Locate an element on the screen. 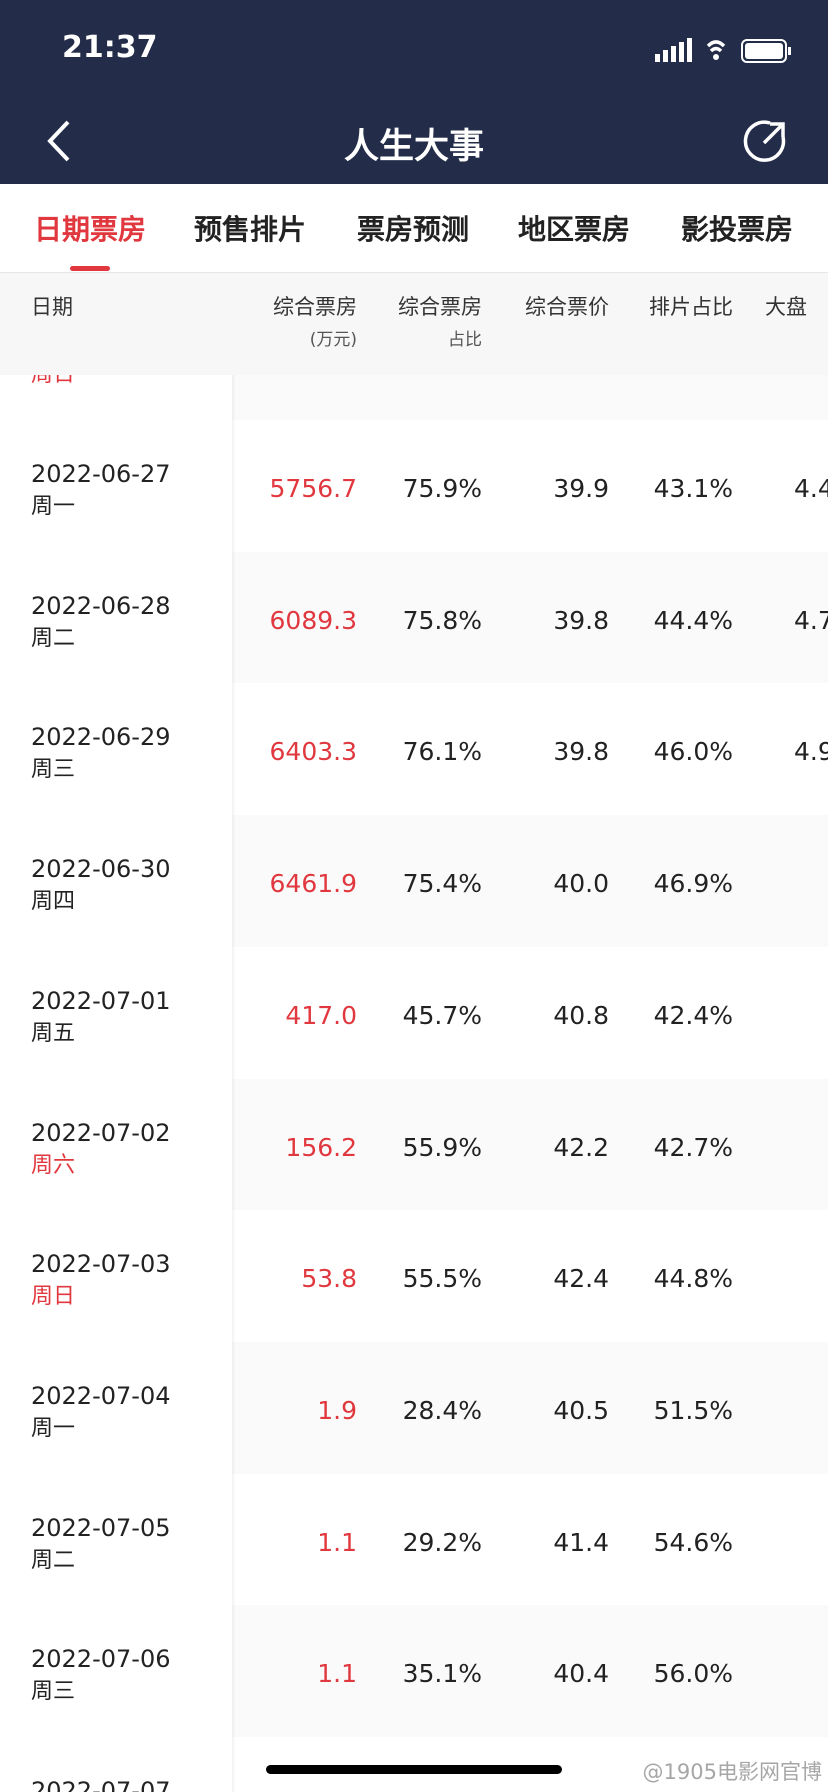 The height and width of the screenshot is (1792, 828). cell-schedule: 46.9% is located at coordinates (693, 884).